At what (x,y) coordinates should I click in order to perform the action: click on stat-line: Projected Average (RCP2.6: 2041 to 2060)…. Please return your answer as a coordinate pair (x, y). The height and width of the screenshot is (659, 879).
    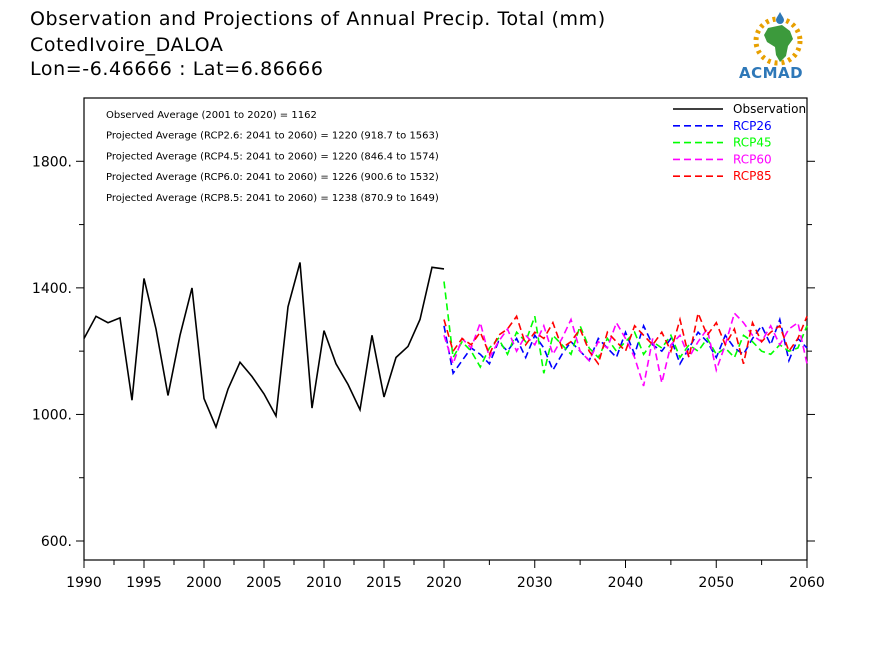
    Looking at the image, I should click on (272, 136).